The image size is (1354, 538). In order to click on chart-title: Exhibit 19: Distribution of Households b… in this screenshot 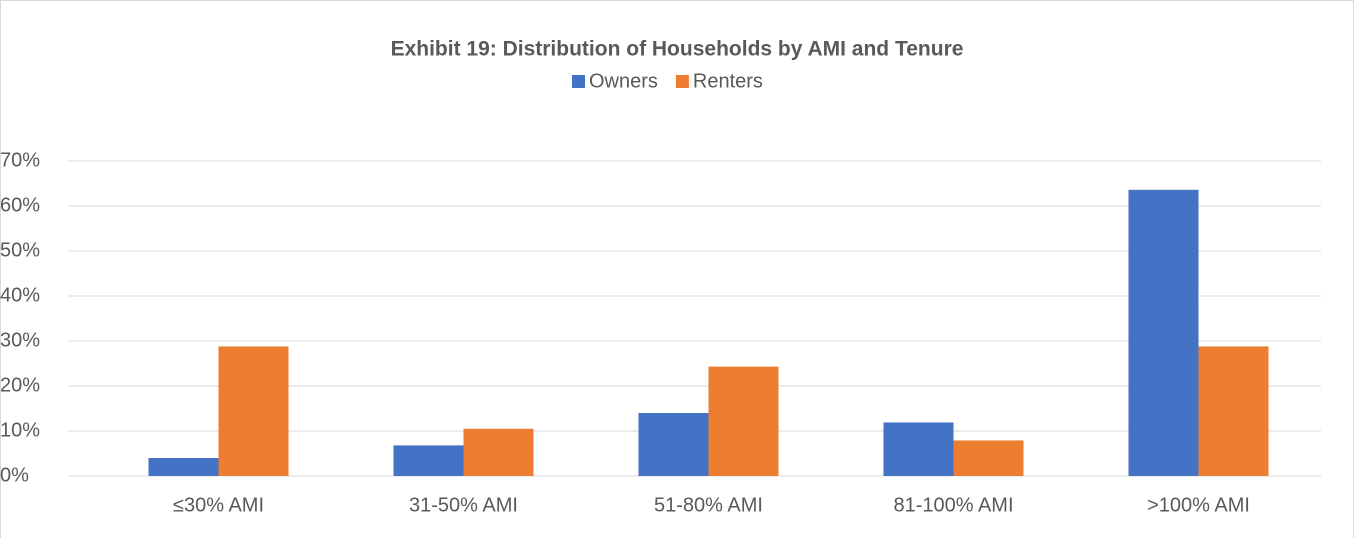, I will do `click(677, 49)`.